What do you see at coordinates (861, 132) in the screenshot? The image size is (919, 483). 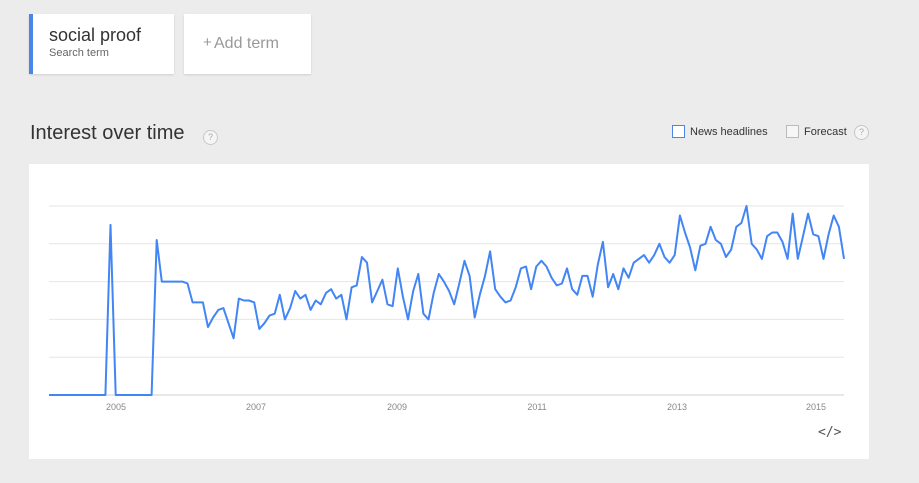 I see `forecast-help-icon: ?` at bounding box center [861, 132].